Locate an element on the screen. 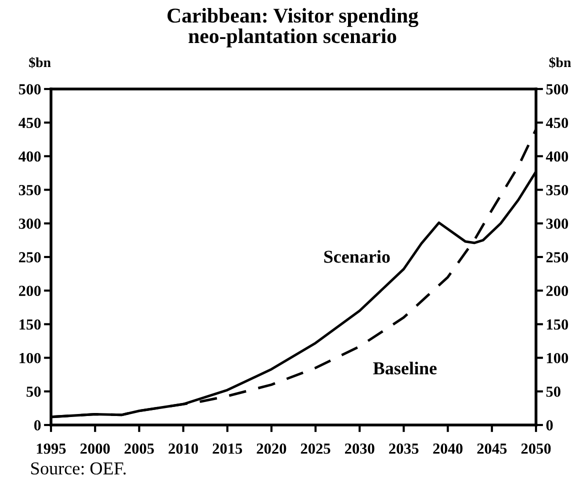  y-tick-label: 350 is located at coordinates (29, 190).